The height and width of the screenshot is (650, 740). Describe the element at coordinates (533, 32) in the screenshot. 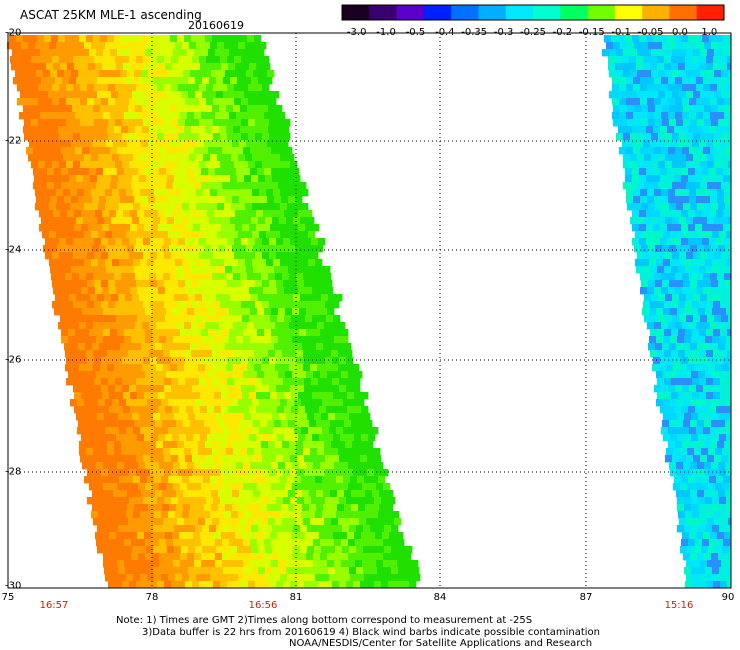

I see `colorbar-label: -0.25` at that location.